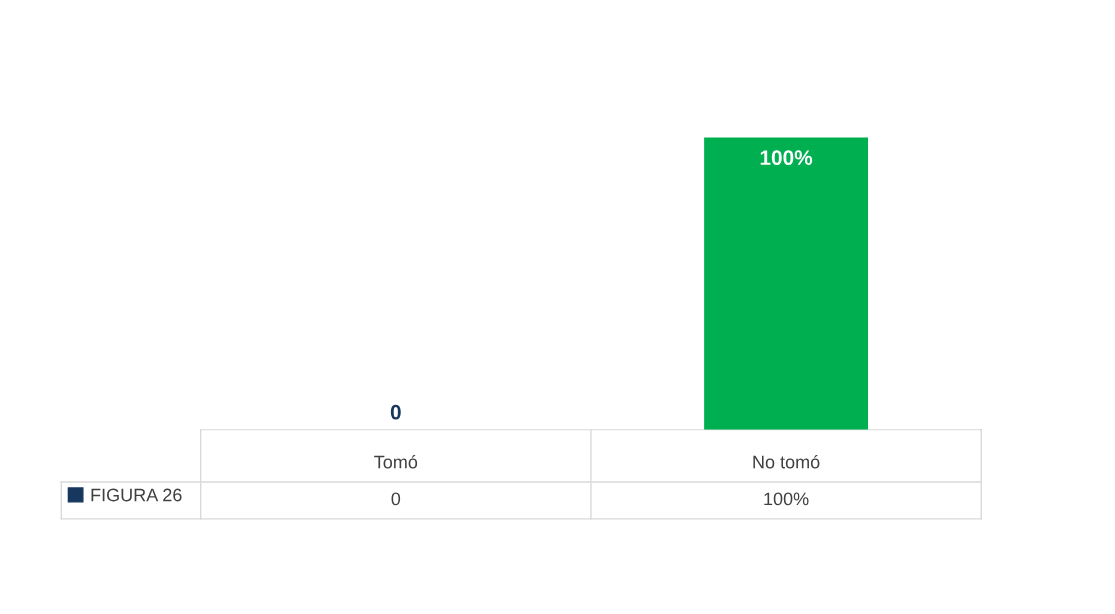 The height and width of the screenshot is (614, 1115). Describe the element at coordinates (396, 499) in the screenshot. I see `data-label: 0` at that location.